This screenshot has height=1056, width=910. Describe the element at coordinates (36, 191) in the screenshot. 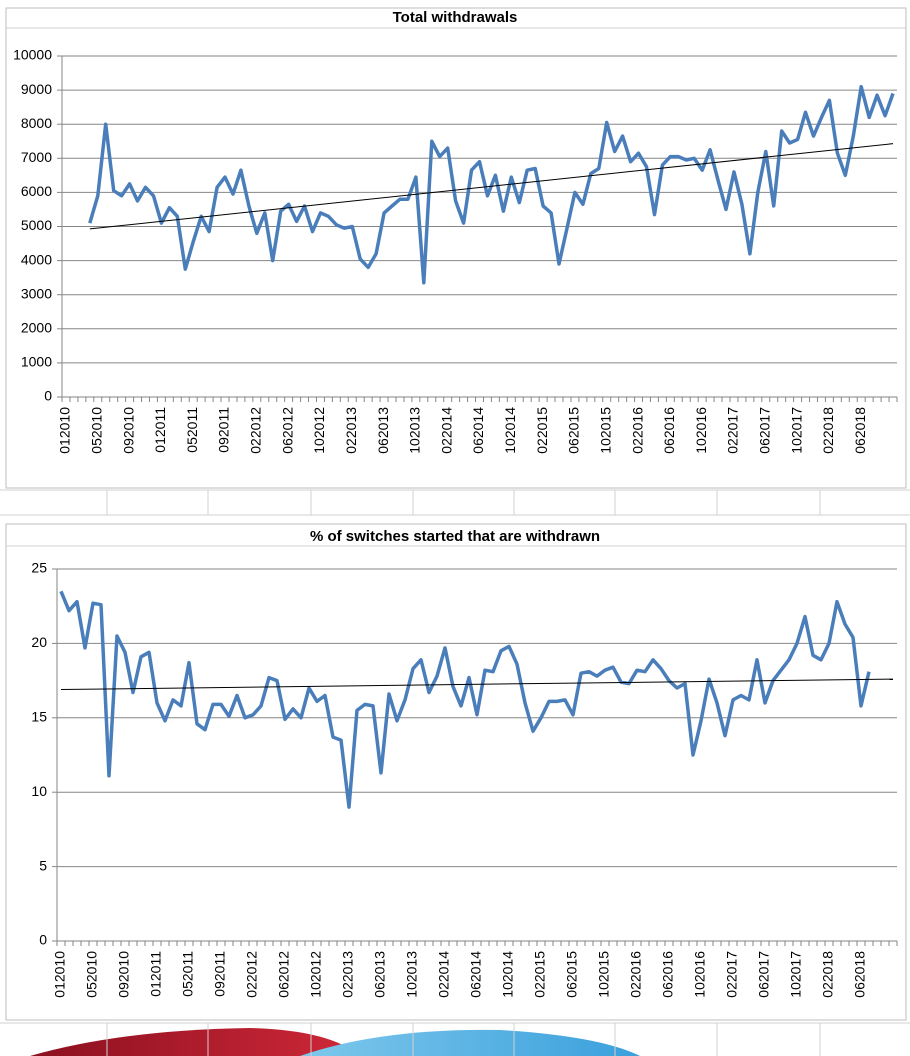

I see `y-tick-label: 6000` at that location.